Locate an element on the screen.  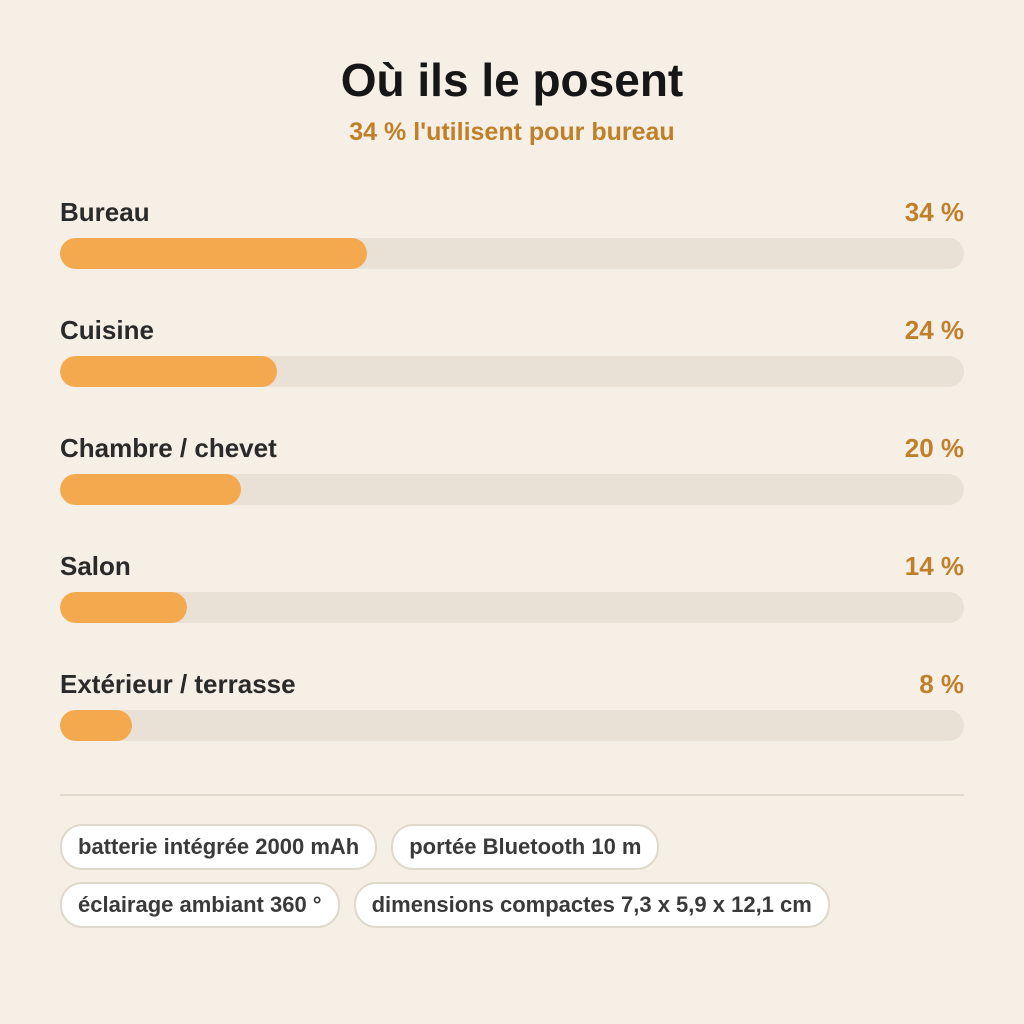
feature-tag: éclairage ambiant 360 ° is located at coordinates (200, 905).